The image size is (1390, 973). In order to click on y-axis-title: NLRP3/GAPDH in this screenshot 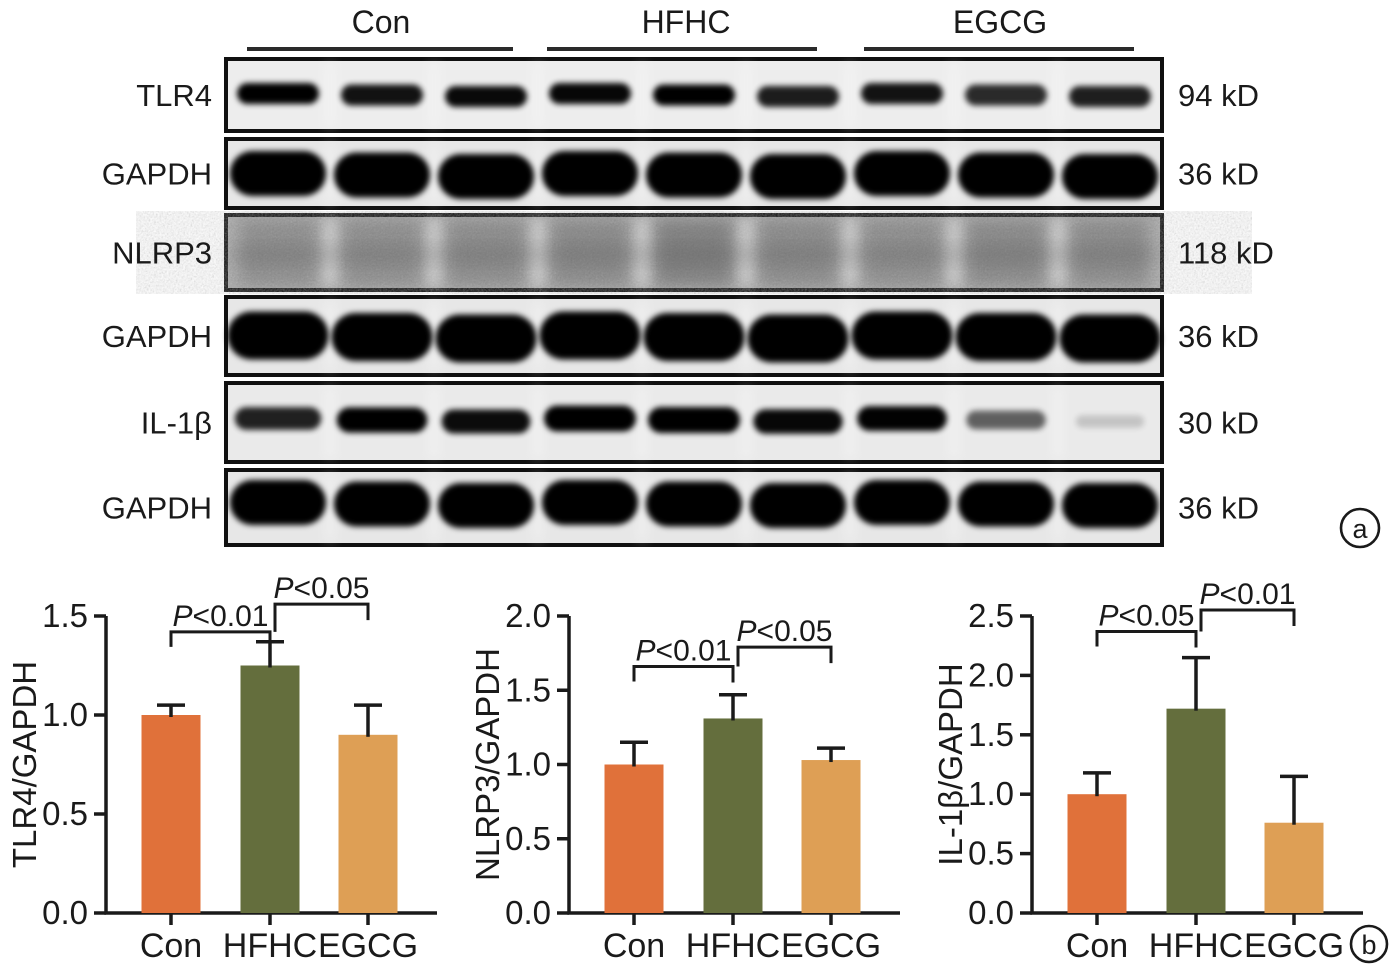, I will do `click(487, 764)`.